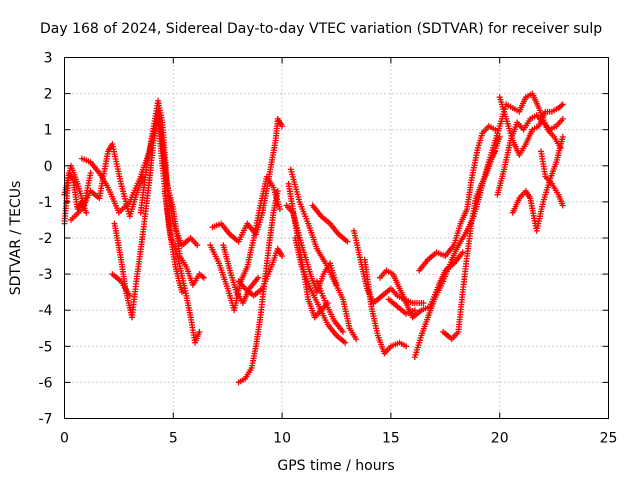 This screenshot has height=480, width=640. Describe the element at coordinates (282, 439) in the screenshot. I see `x-tick-label: 10` at that location.